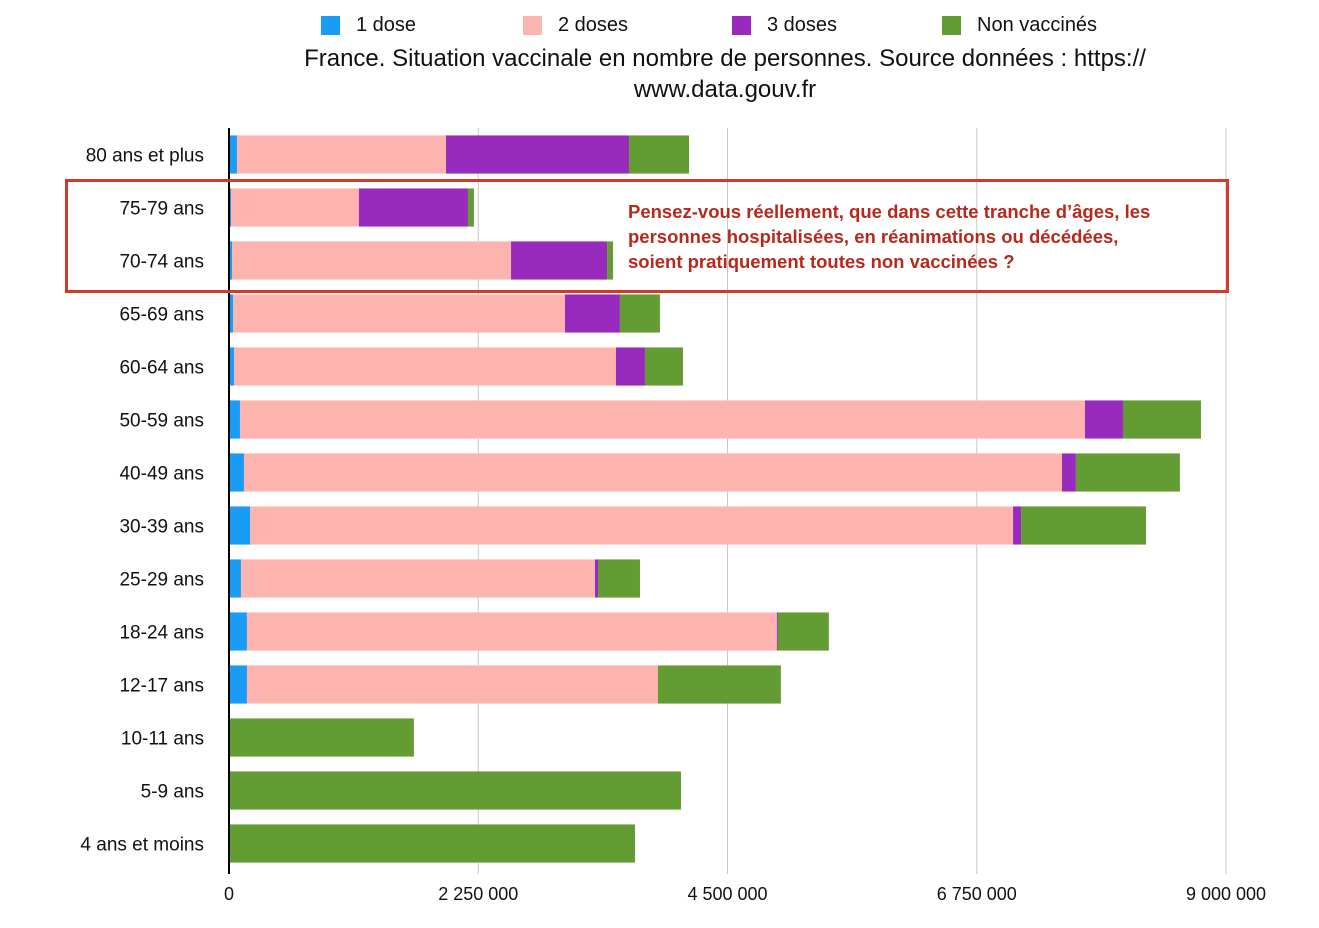  What do you see at coordinates (951, 25) in the screenshot?
I see `legend-swatch-non-vaccines` at bounding box center [951, 25].